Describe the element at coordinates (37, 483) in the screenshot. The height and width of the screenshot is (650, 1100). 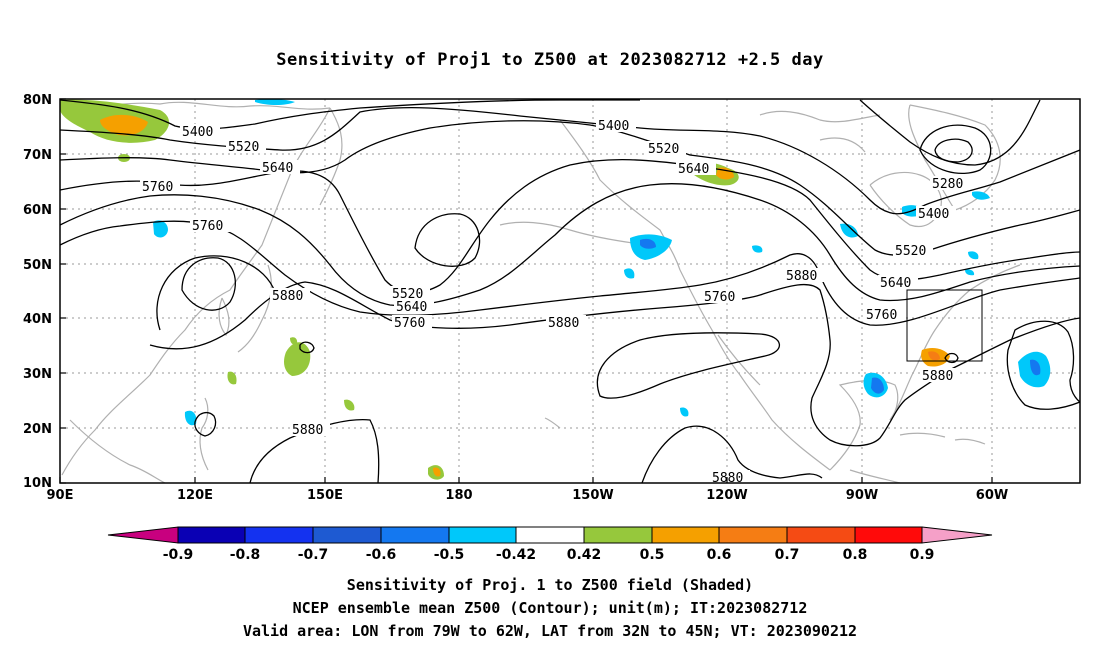
I see `lat-label-10n: 10N` at that location.